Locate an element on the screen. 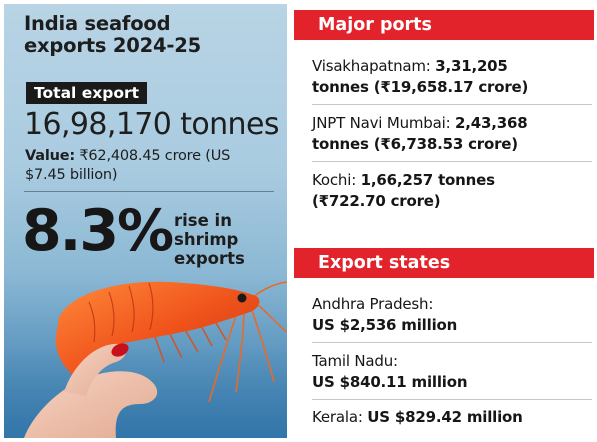  infographic-title: India seafood exports 2024-25 is located at coordinates (149, 35).